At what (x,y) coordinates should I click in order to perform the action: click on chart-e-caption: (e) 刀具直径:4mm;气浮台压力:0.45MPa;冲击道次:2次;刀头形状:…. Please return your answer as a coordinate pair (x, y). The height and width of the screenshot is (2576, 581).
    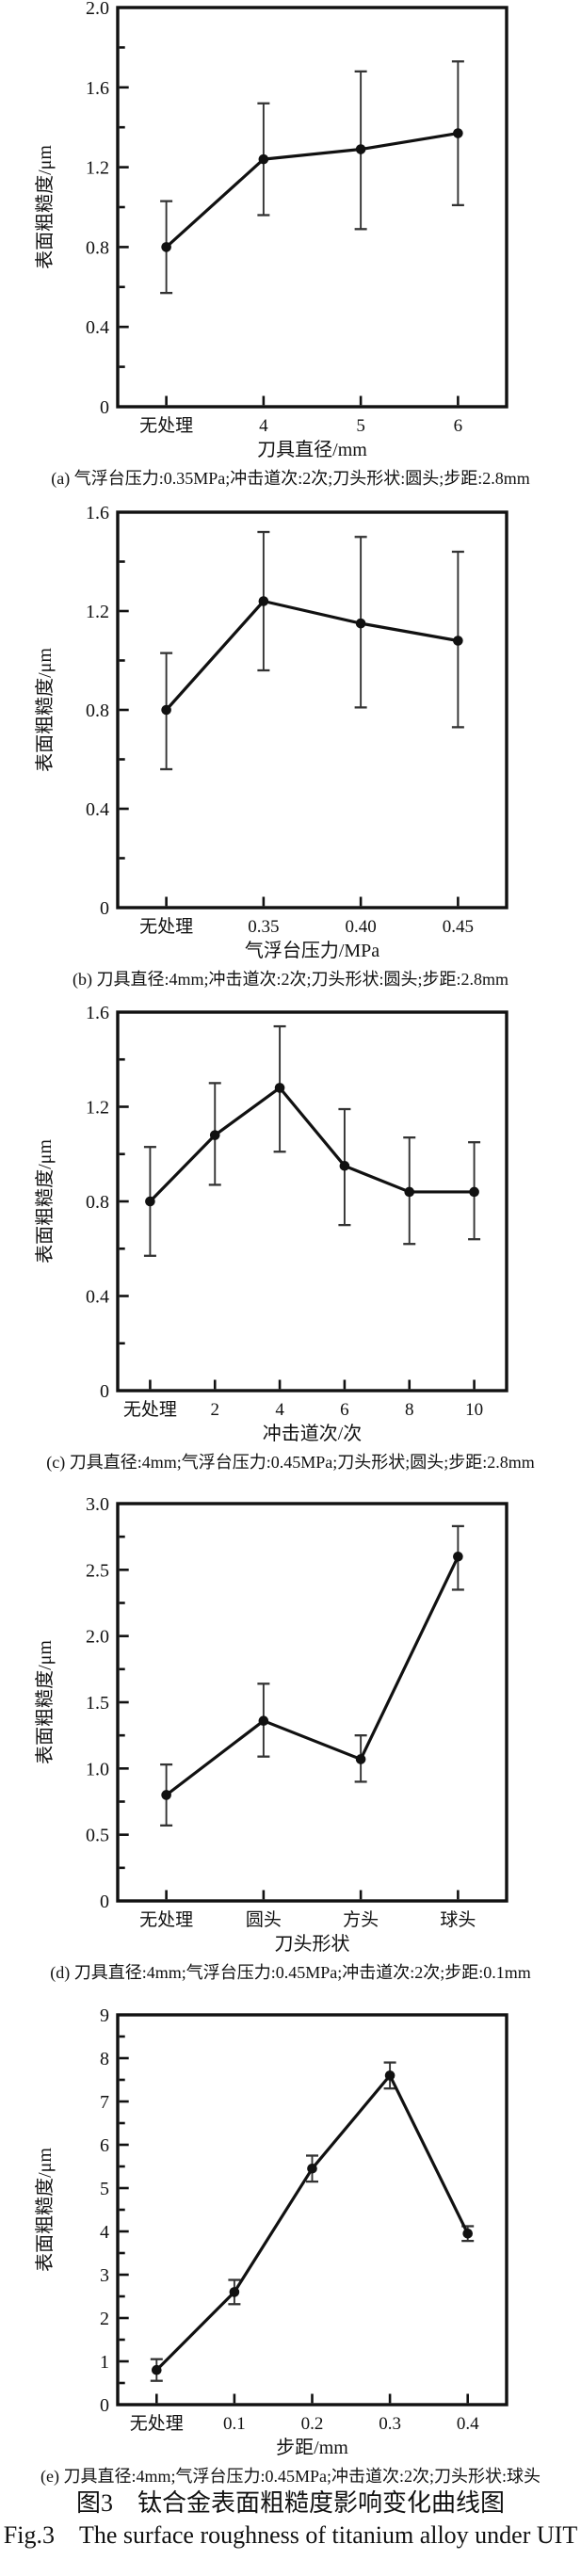
    Looking at the image, I should click on (290, 2476).